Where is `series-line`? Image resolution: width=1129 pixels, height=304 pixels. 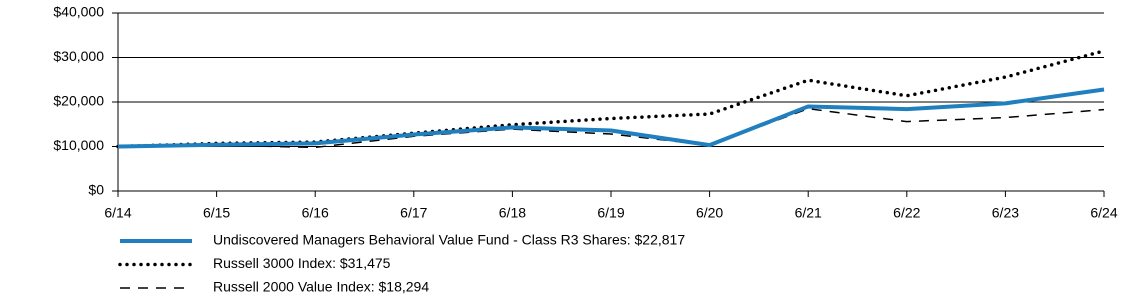
series-line is located at coordinates (611, 128).